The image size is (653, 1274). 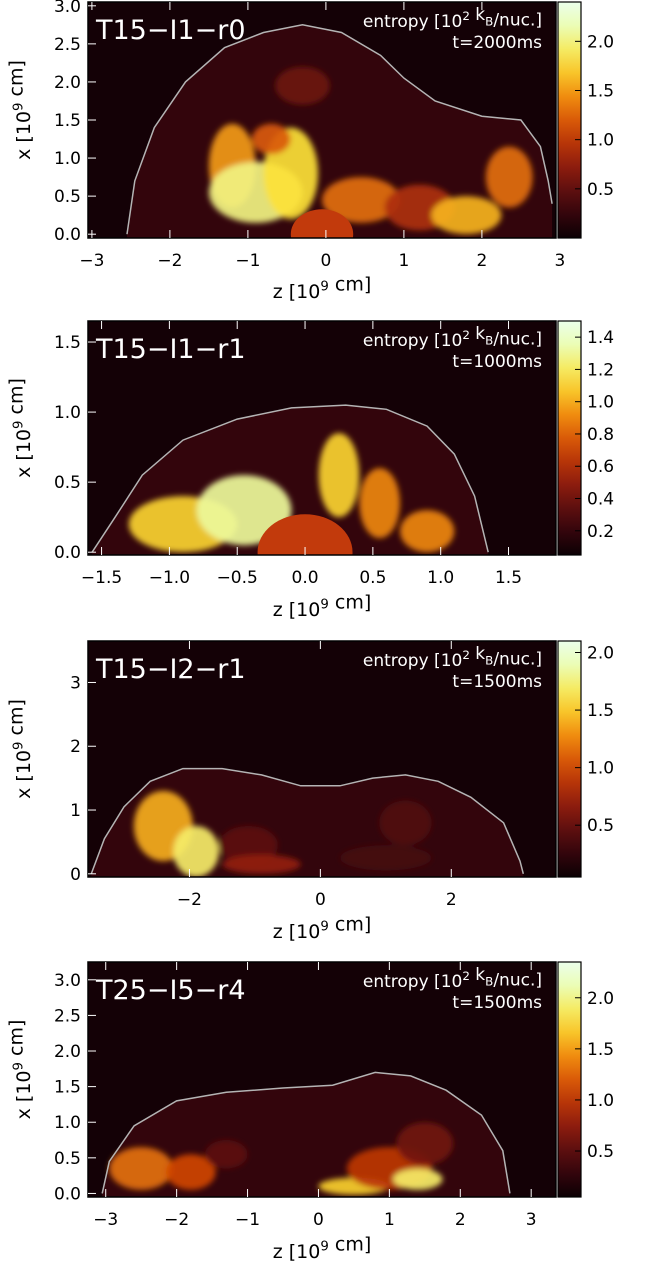 What do you see at coordinates (440, 578) in the screenshot?
I see `x-tick-label: 1.0` at bounding box center [440, 578].